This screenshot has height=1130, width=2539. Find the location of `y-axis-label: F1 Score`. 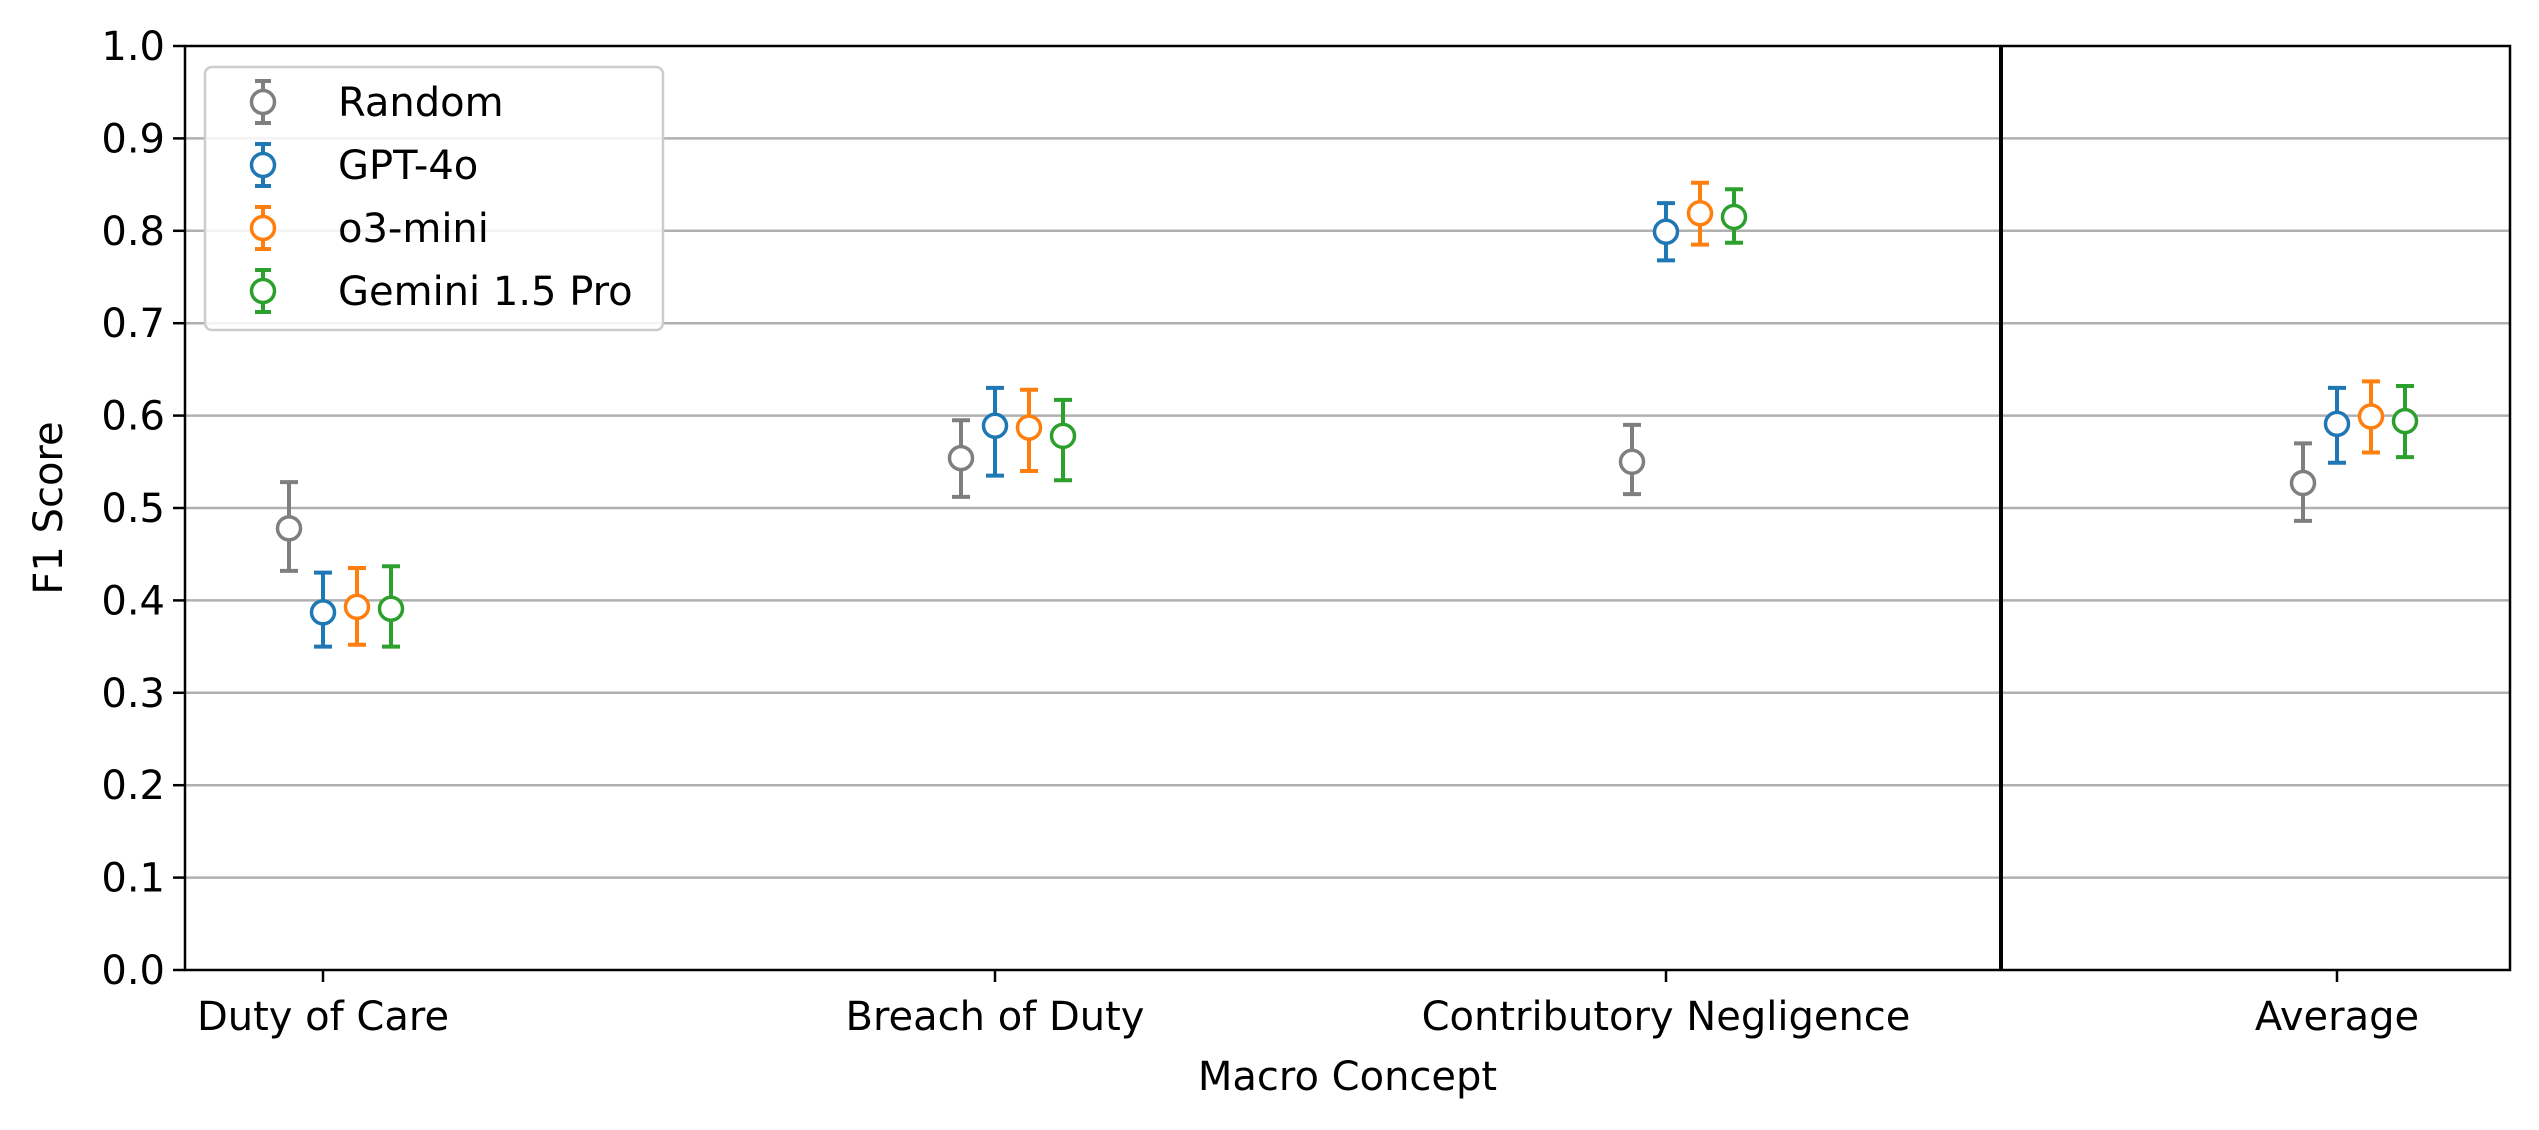

y-axis-label: F1 Score is located at coordinates (49, 507).